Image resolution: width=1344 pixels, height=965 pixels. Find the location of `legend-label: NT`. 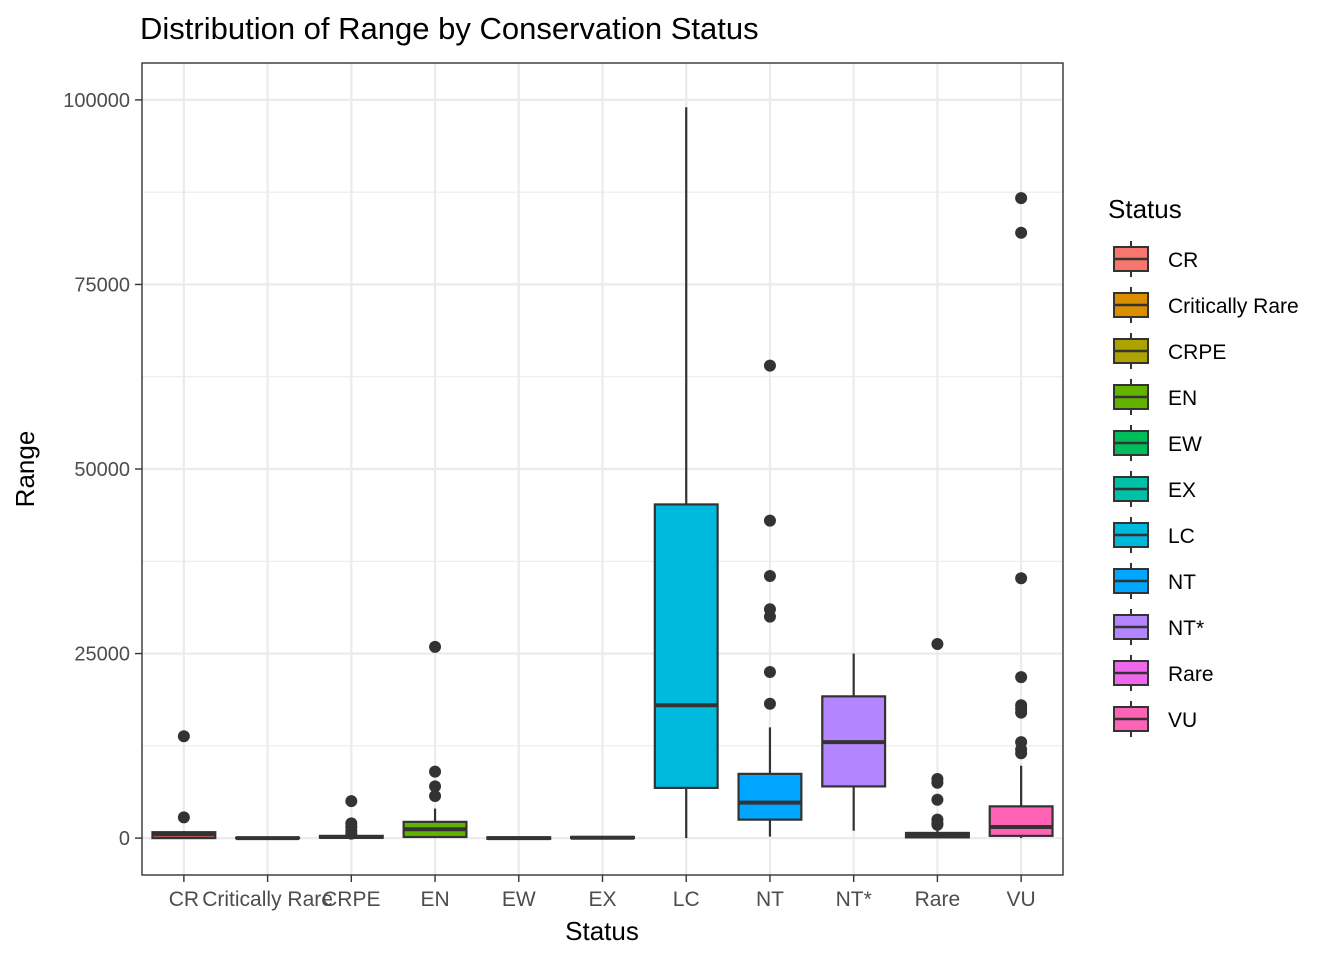

legend-label: NT is located at coordinates (1182, 582).